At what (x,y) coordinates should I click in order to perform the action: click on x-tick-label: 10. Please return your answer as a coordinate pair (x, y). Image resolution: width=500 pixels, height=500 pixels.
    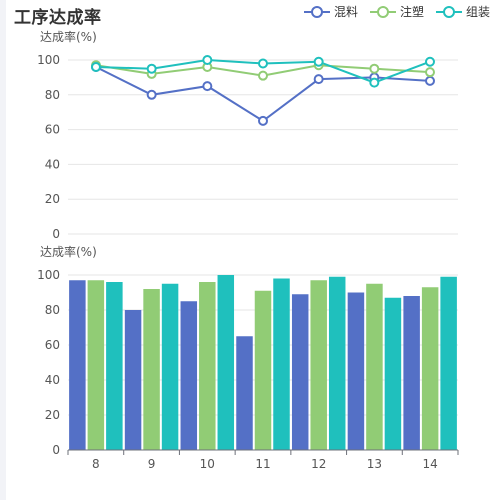
    Looking at the image, I should click on (207, 464).